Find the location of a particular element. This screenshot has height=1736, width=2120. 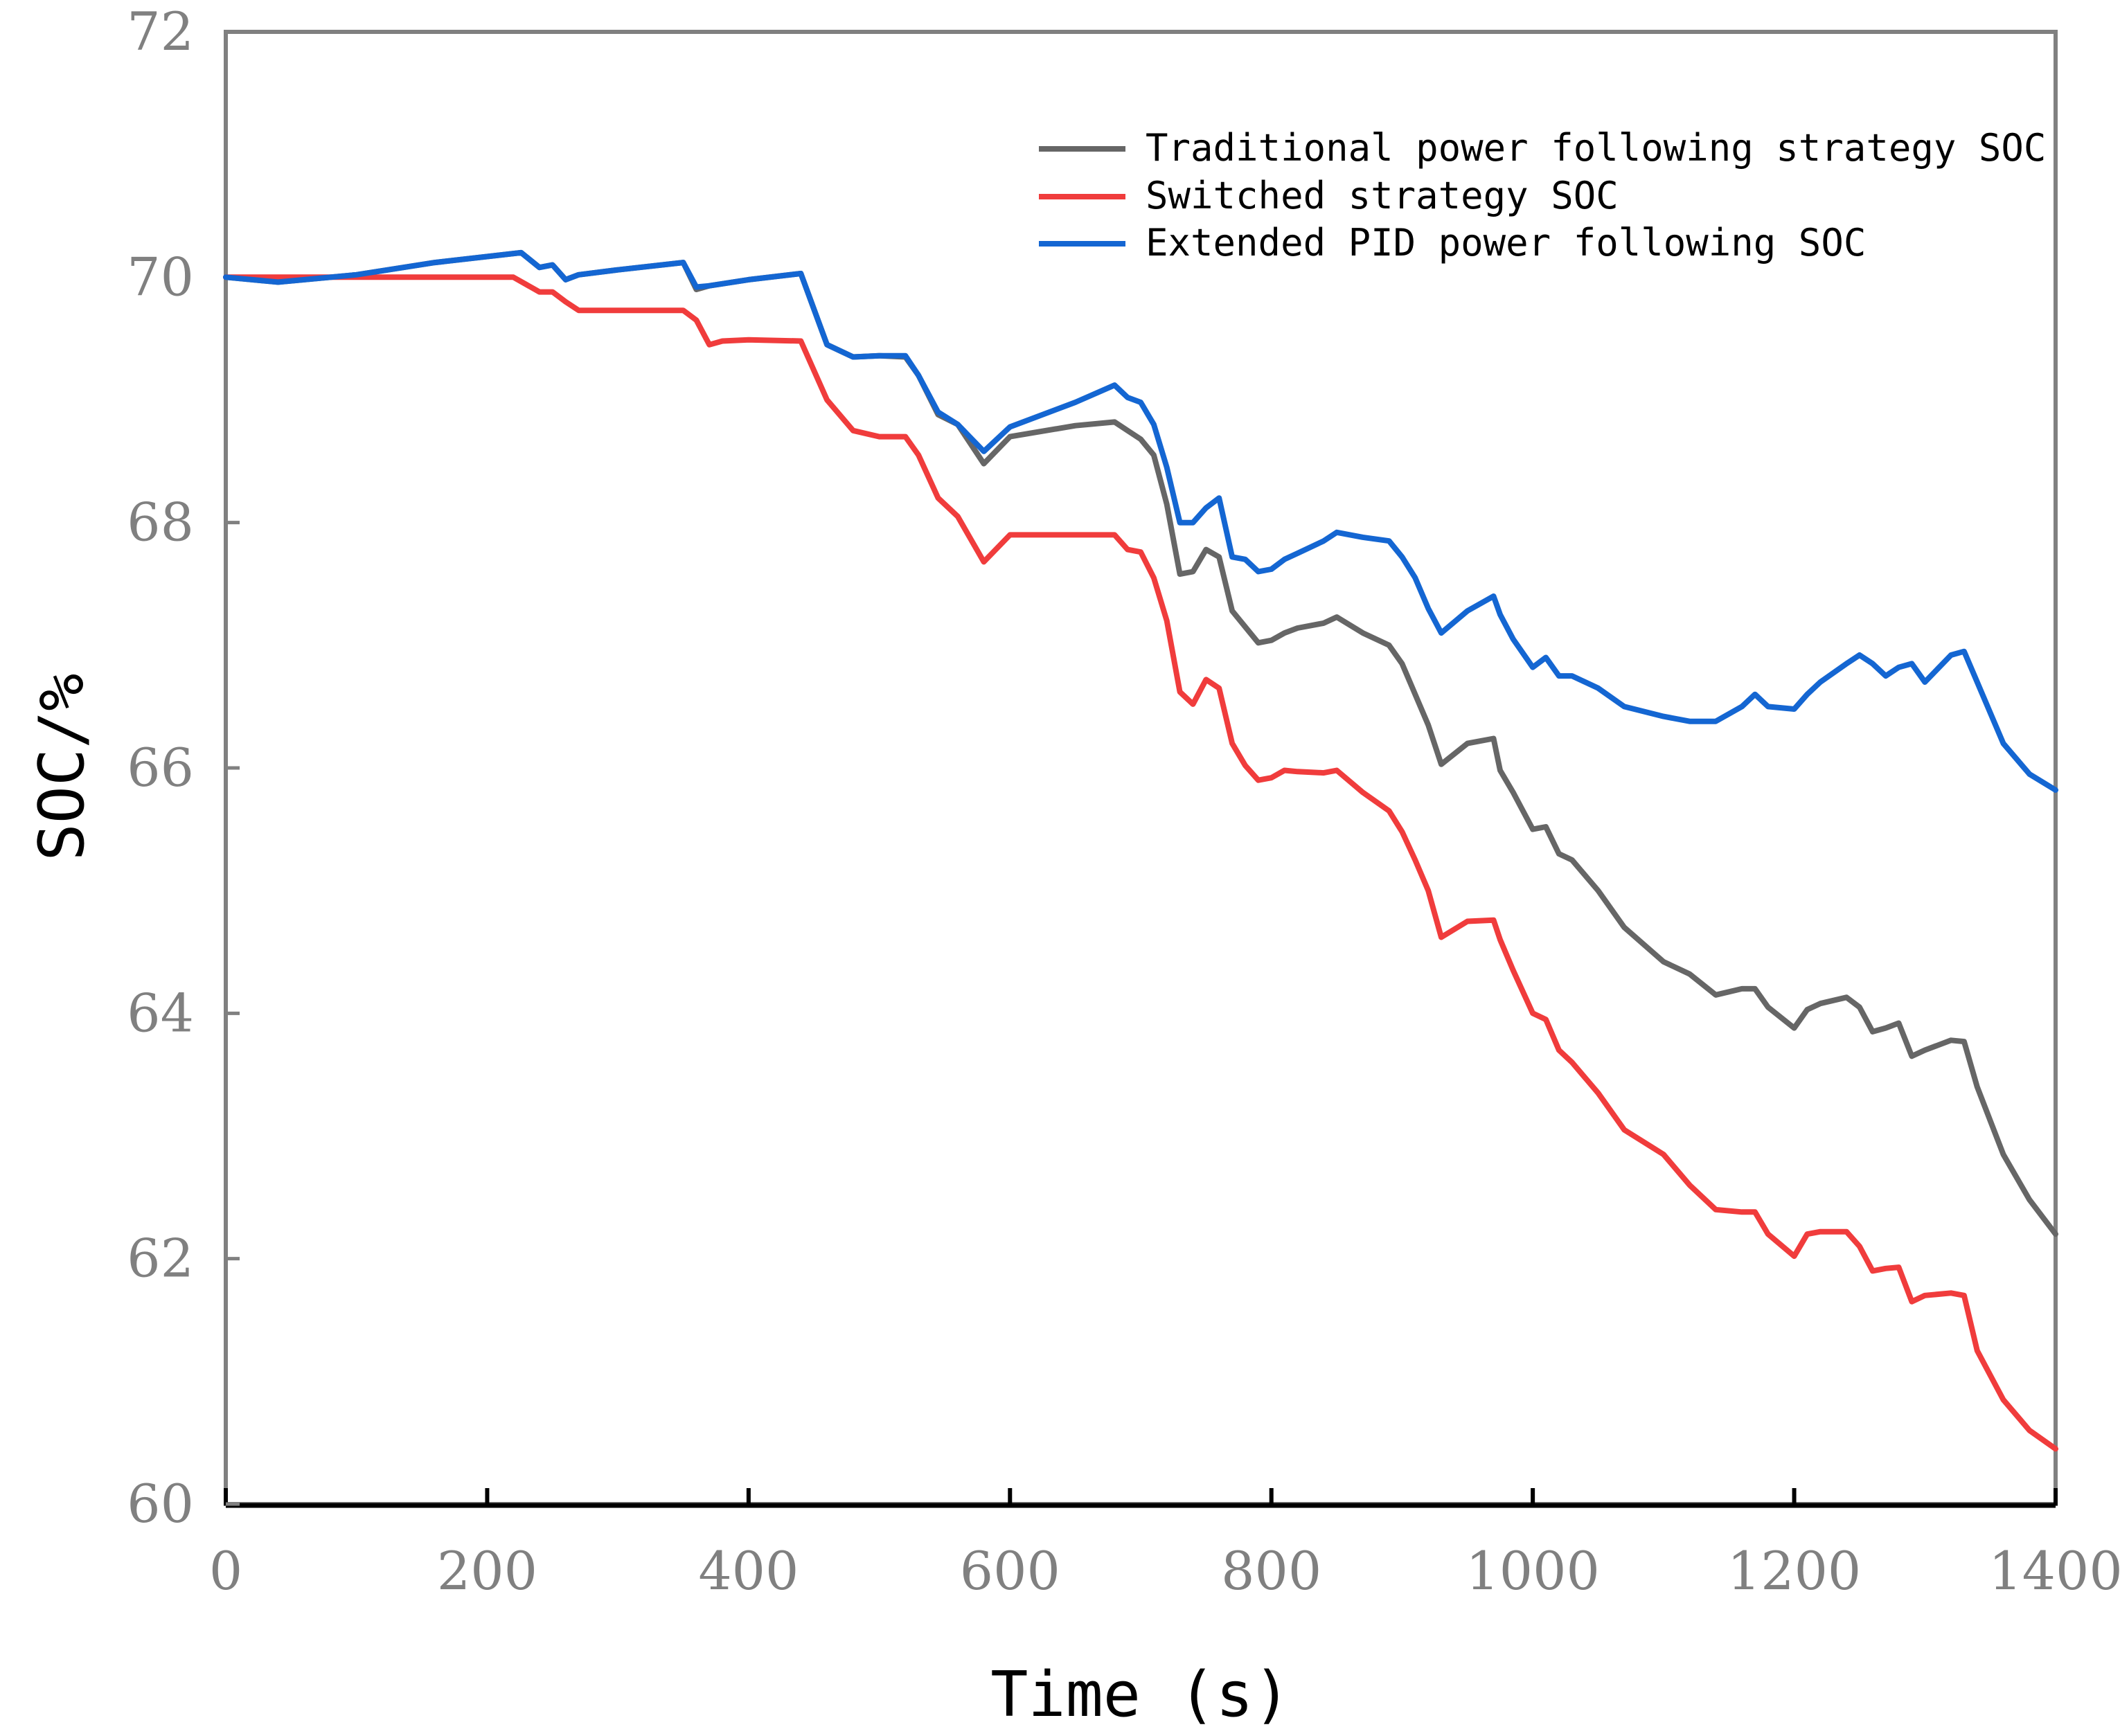

y-axis-ticks: 60 62 64 66 68 70 72 is located at coordinates (183, 767).